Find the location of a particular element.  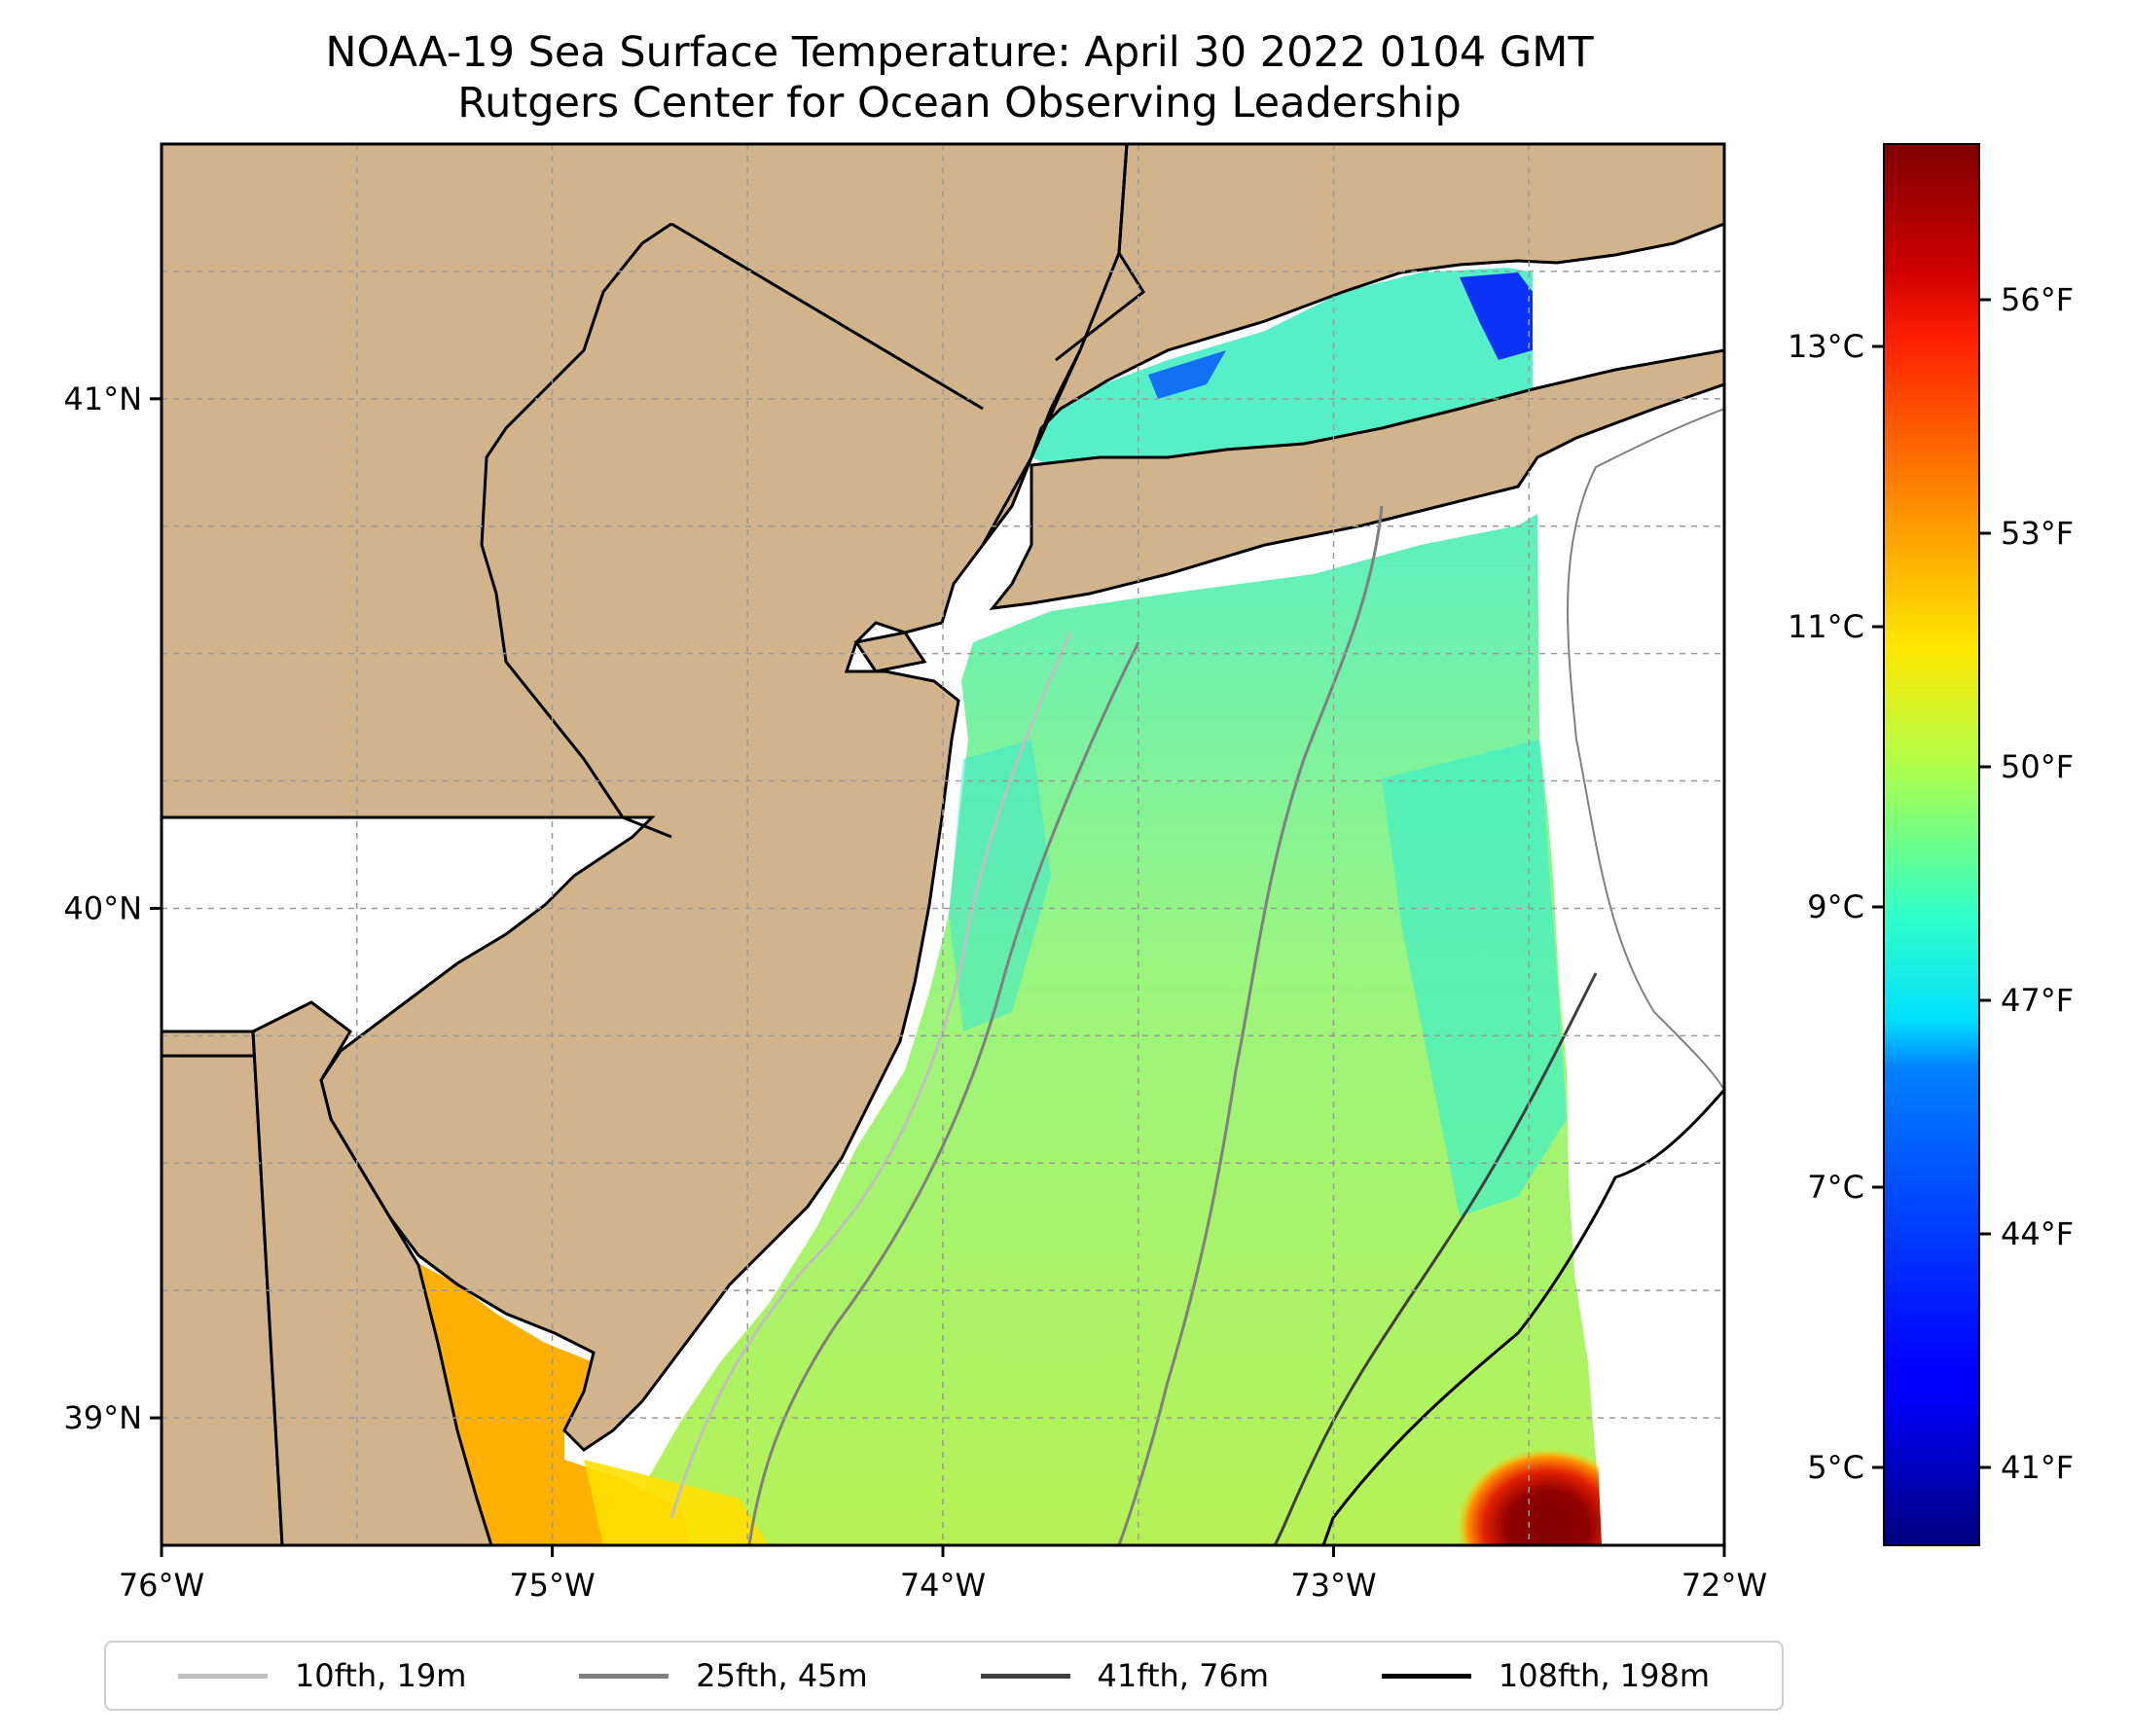

y-tick-label: 41°N is located at coordinates (103, 399).